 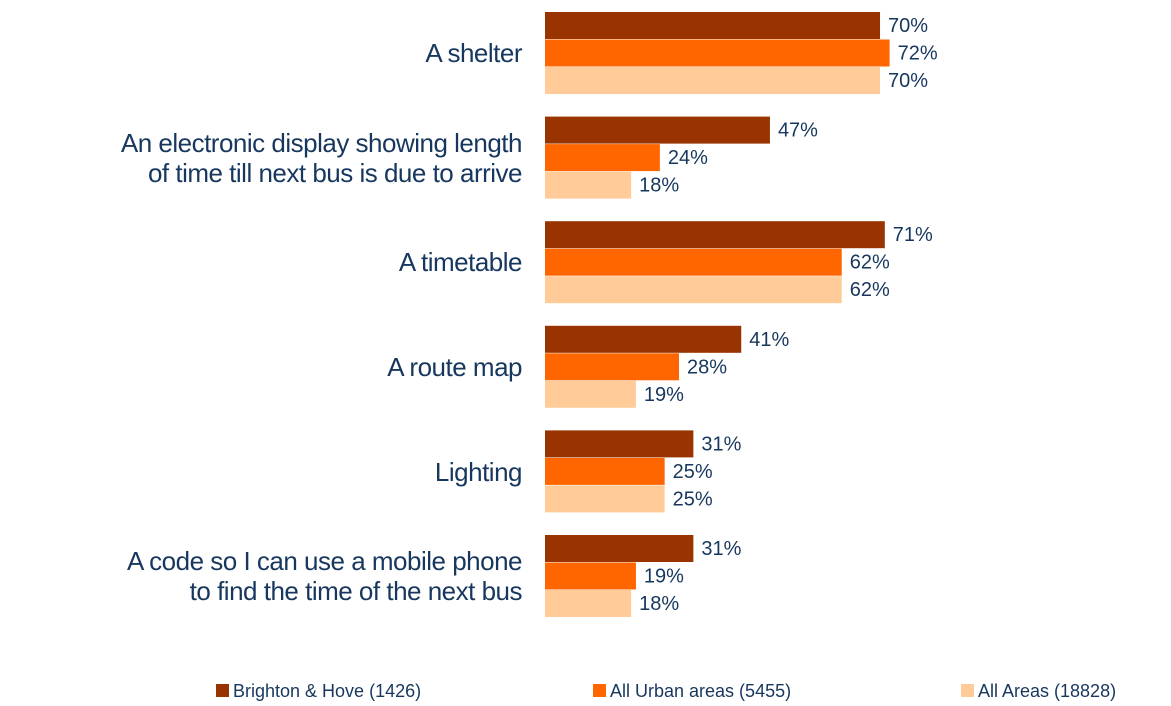 What do you see at coordinates (327, 691) in the screenshot?
I see `legend-label: Brighton & Hove (1426)` at bounding box center [327, 691].